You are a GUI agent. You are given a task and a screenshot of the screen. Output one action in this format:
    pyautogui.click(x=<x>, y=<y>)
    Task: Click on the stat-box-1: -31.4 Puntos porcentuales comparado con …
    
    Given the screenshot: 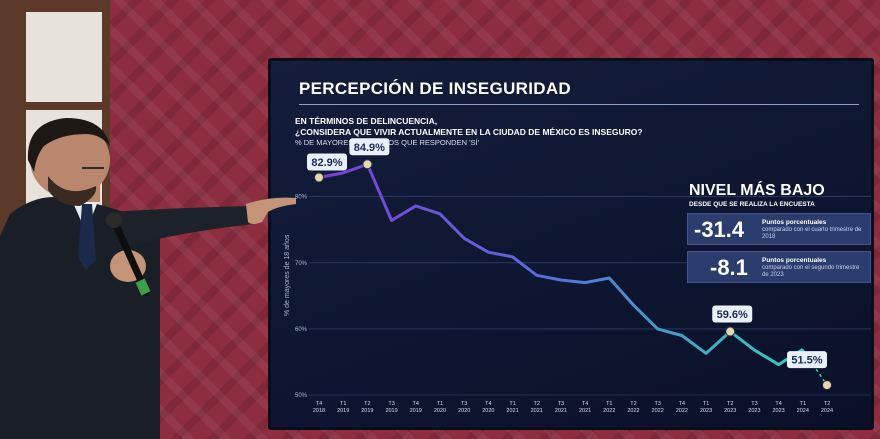 What is the action you would take?
    pyautogui.click(x=779, y=229)
    